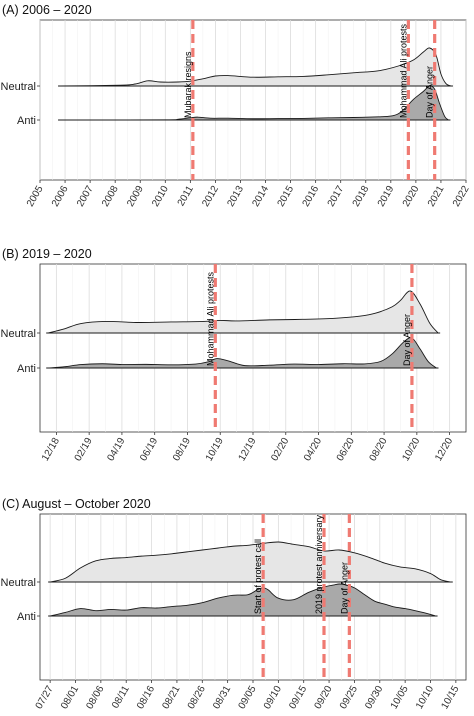 This screenshot has width=474, height=716. Describe the element at coordinates (400, 698) in the screenshot. I see `x-tick-label: 10/05` at that location.